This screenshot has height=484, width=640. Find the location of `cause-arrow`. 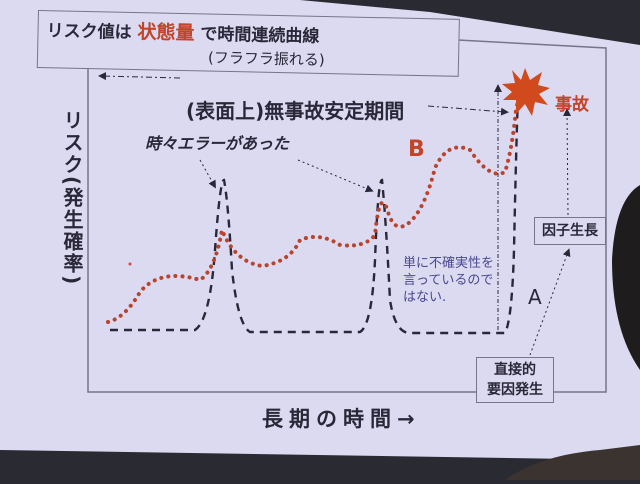

cause-arrow is located at coordinates (550, 302).